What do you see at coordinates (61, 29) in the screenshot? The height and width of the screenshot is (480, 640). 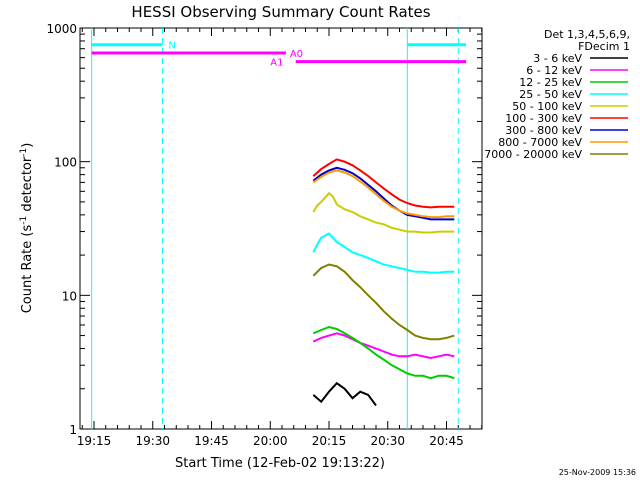 I see `y-tick-label: 1000` at bounding box center [61, 29].